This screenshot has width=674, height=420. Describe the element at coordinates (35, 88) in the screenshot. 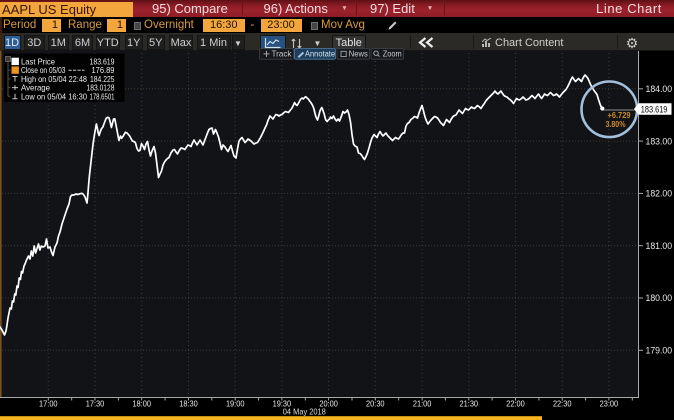

I see `svg-text: Average` at that location.